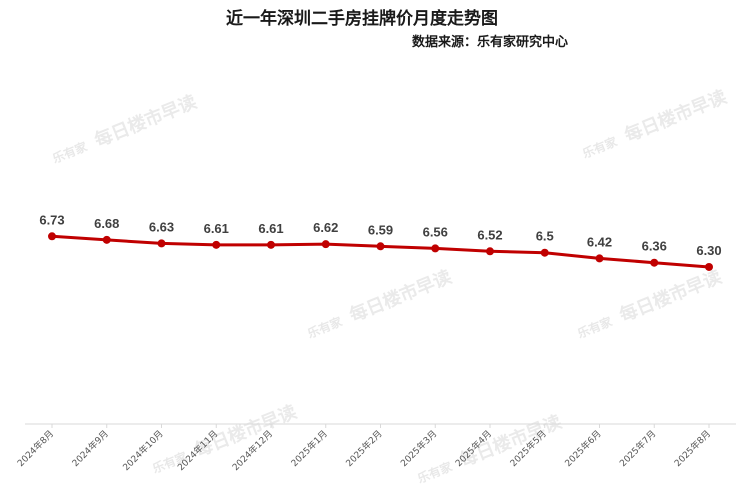  Describe the element at coordinates (308, 448) in the screenshot. I see `x-tick-label: 2025年1月` at that location.